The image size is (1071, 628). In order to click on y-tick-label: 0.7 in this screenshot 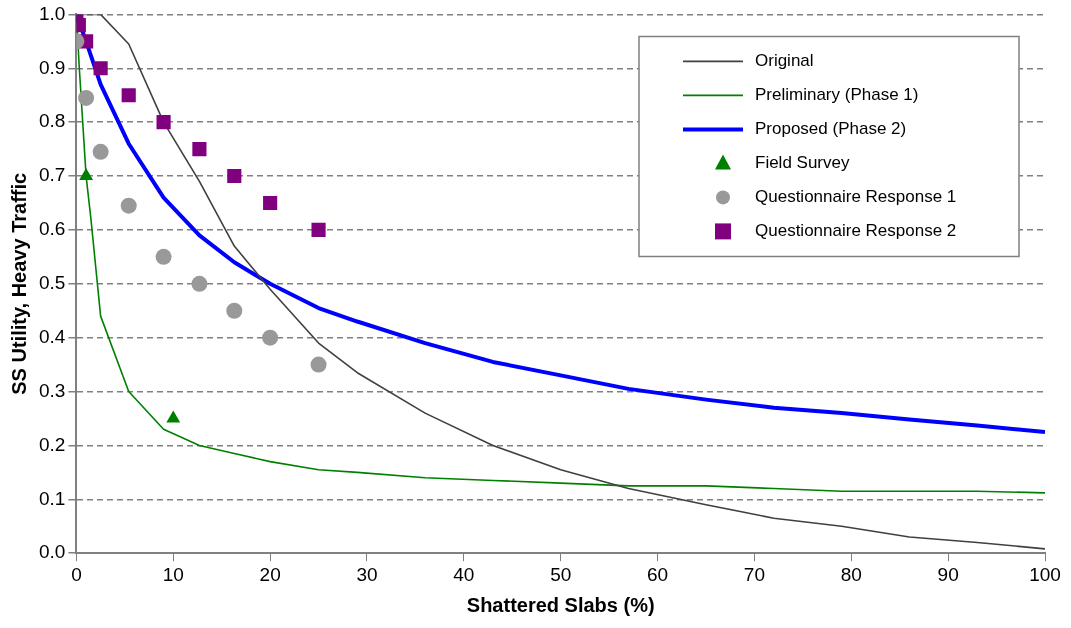, I will do `click(52, 175)`.